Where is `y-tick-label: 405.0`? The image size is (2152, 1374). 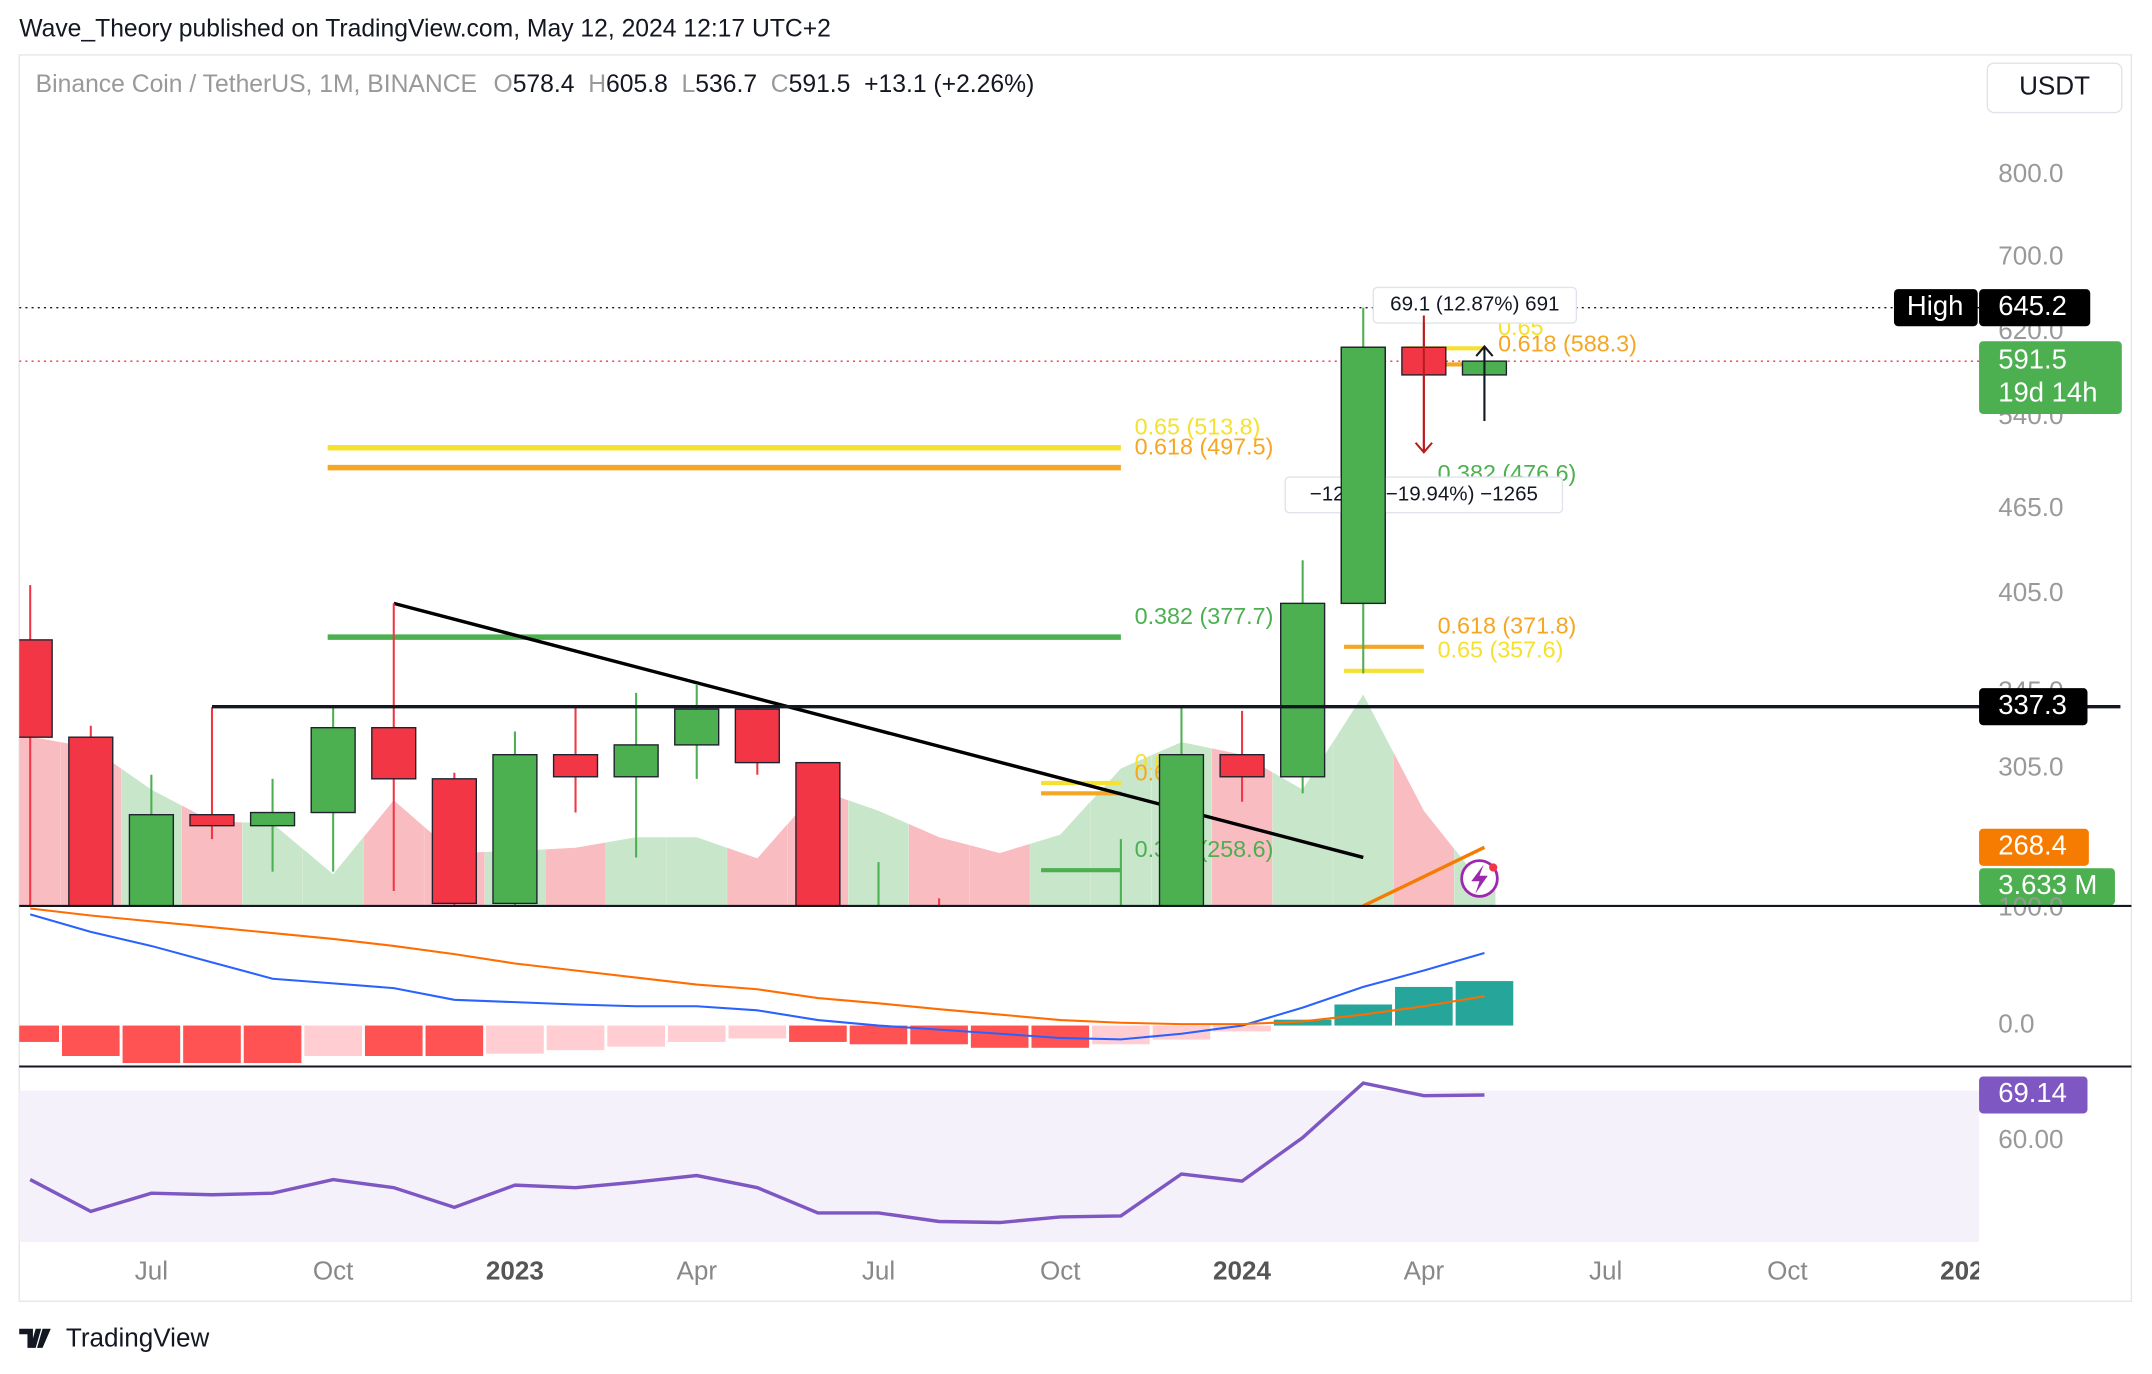
y-tick-label: 405.0 is located at coordinates (2030, 592).